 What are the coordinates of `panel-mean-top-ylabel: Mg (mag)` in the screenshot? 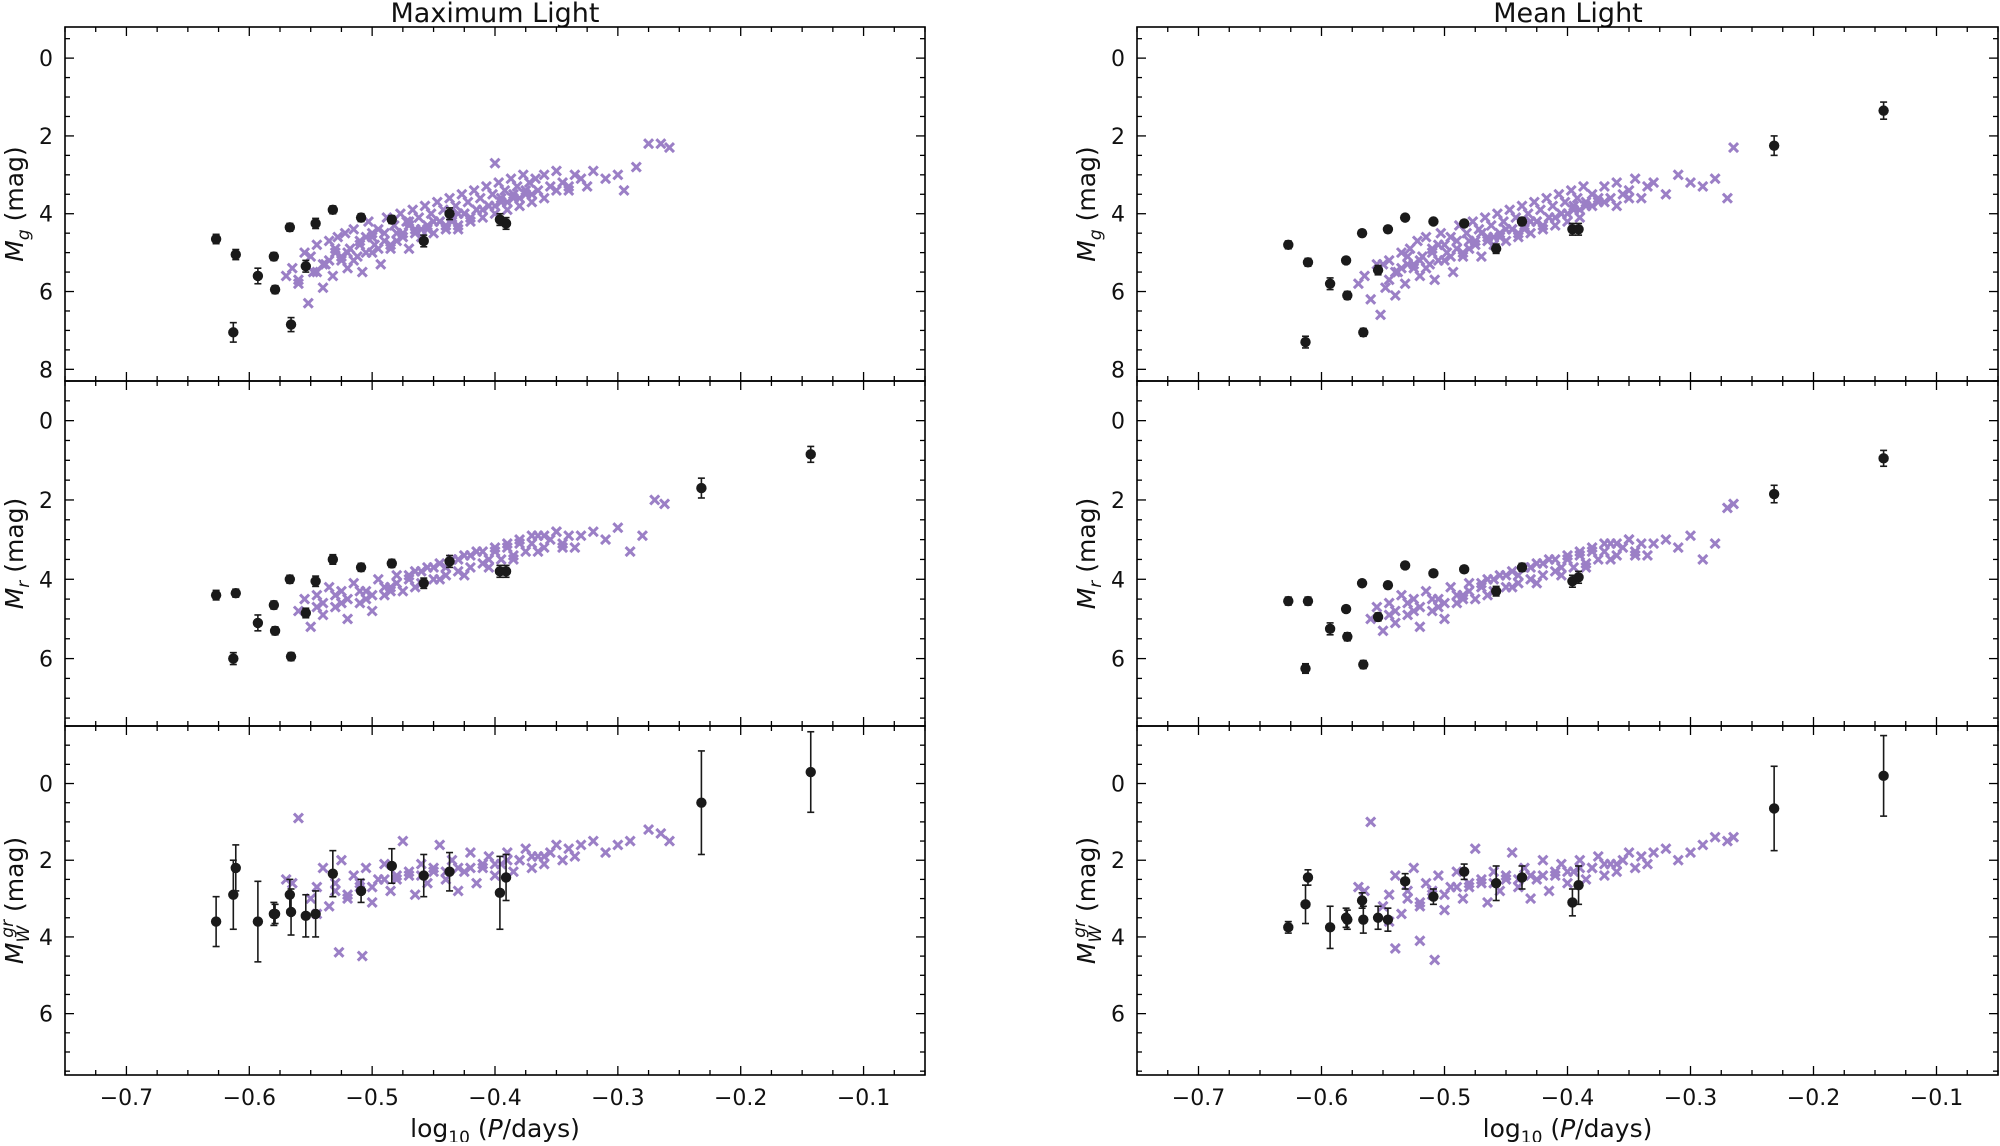 It's located at (1089, 203).